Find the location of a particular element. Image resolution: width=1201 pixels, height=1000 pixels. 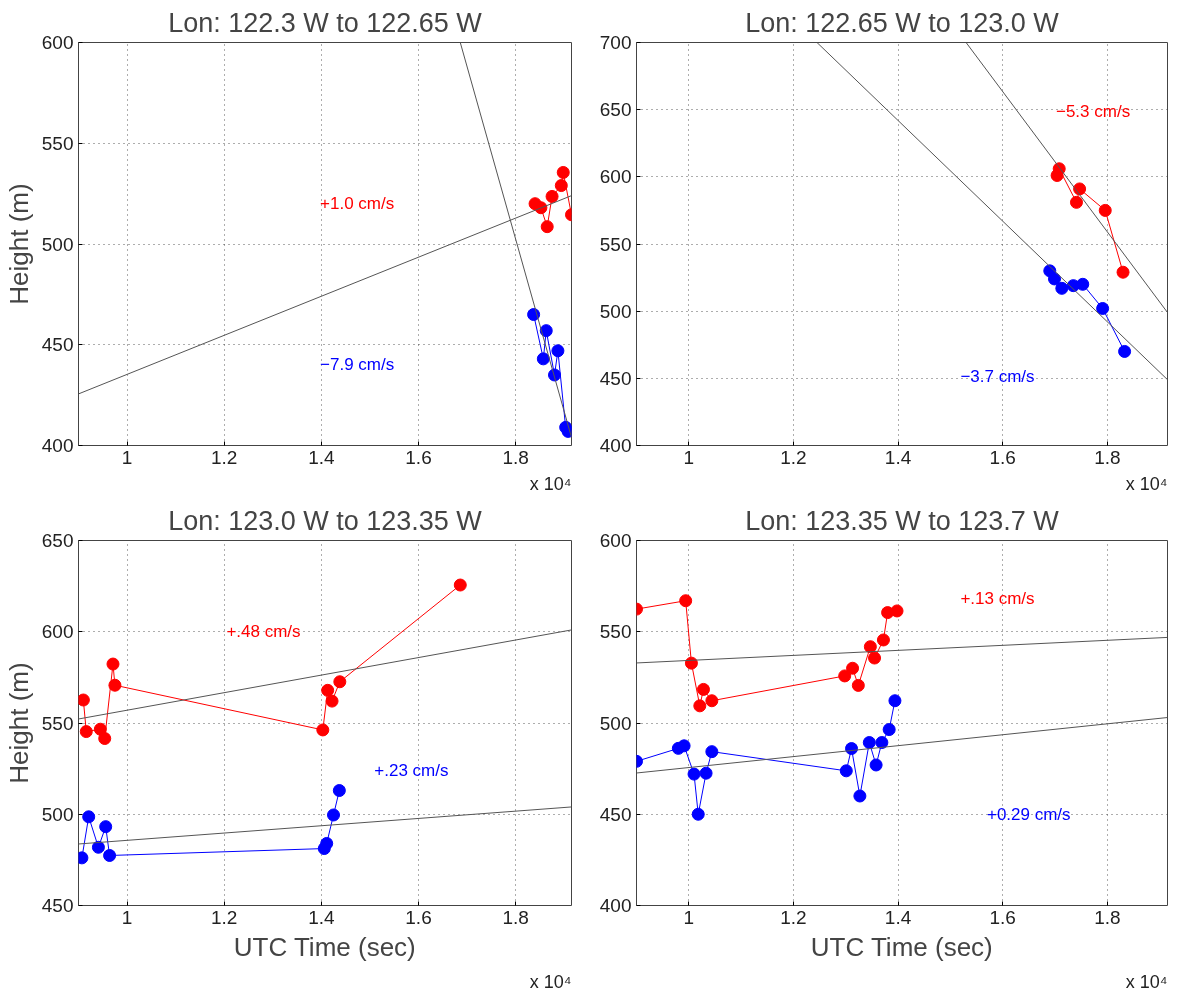

annotation: +0.29 cm/s is located at coordinates (1028, 814).